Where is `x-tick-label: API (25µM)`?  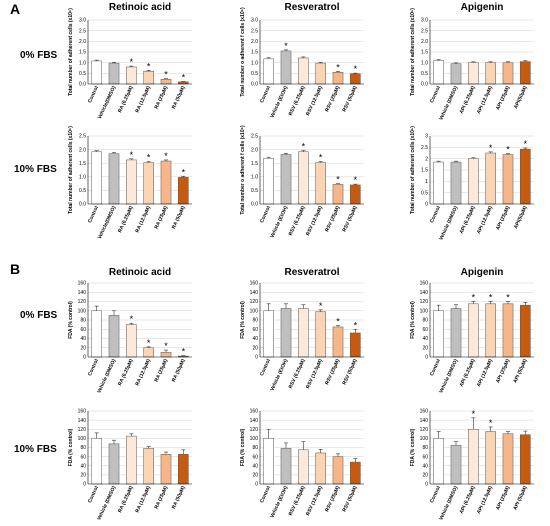 x-tick-label: API (25µM) is located at coordinates (503, 98).